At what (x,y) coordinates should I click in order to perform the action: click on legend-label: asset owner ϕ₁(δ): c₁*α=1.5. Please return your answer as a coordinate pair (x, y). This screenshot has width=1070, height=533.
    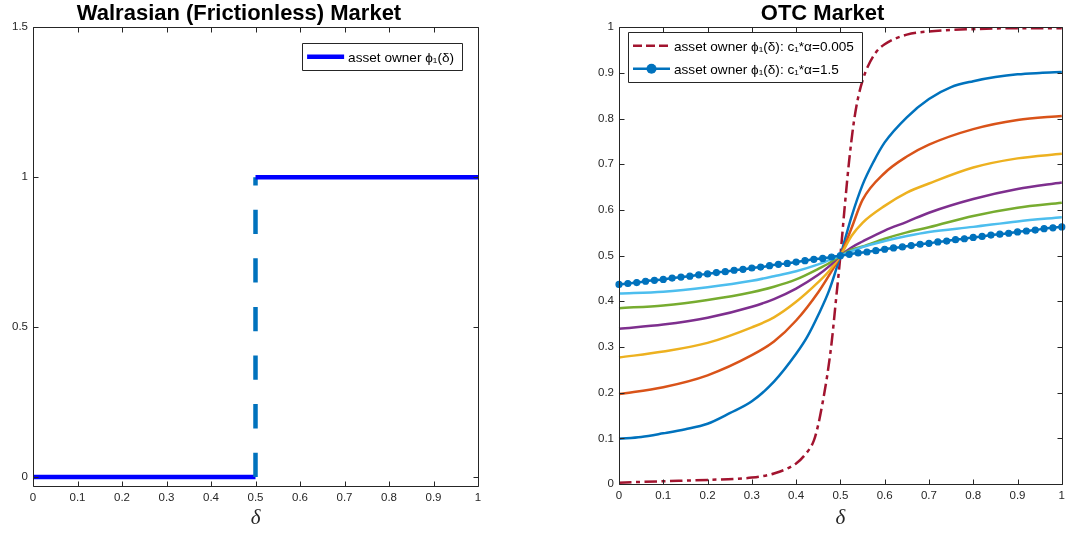
    Looking at the image, I should click on (756, 69).